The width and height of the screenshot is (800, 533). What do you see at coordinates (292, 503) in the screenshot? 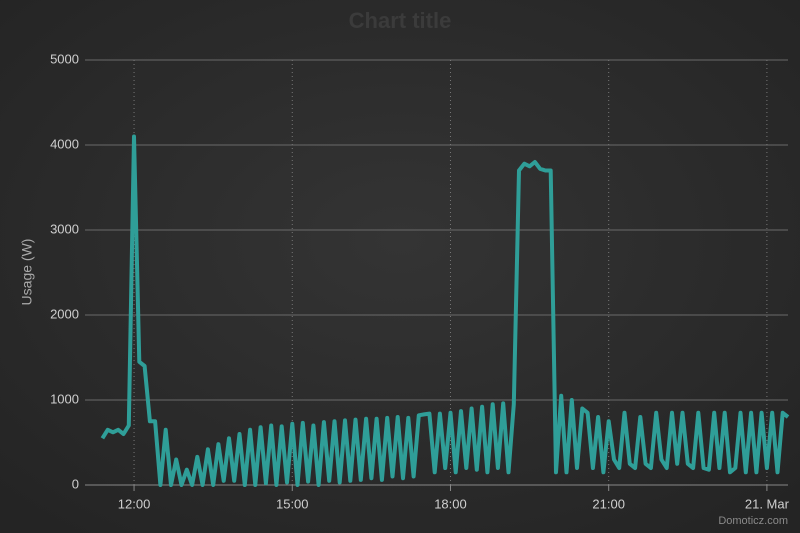
I see `x-tick-label: 15:00` at bounding box center [292, 503].